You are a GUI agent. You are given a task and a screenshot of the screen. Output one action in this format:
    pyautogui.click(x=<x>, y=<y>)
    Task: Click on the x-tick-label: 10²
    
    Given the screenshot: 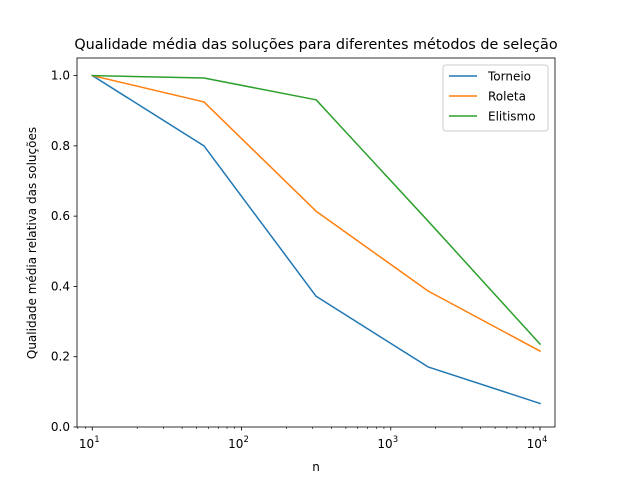 What is the action you would take?
    pyautogui.click(x=238, y=443)
    